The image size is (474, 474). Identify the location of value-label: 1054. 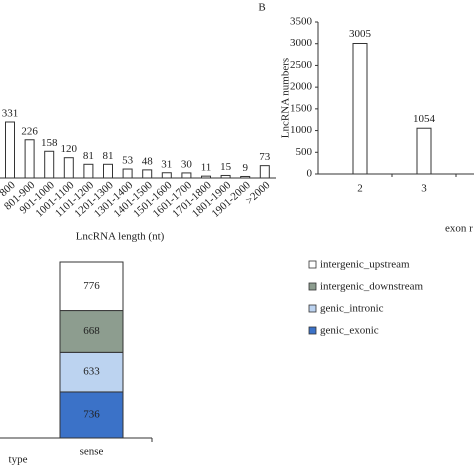
(424, 119).